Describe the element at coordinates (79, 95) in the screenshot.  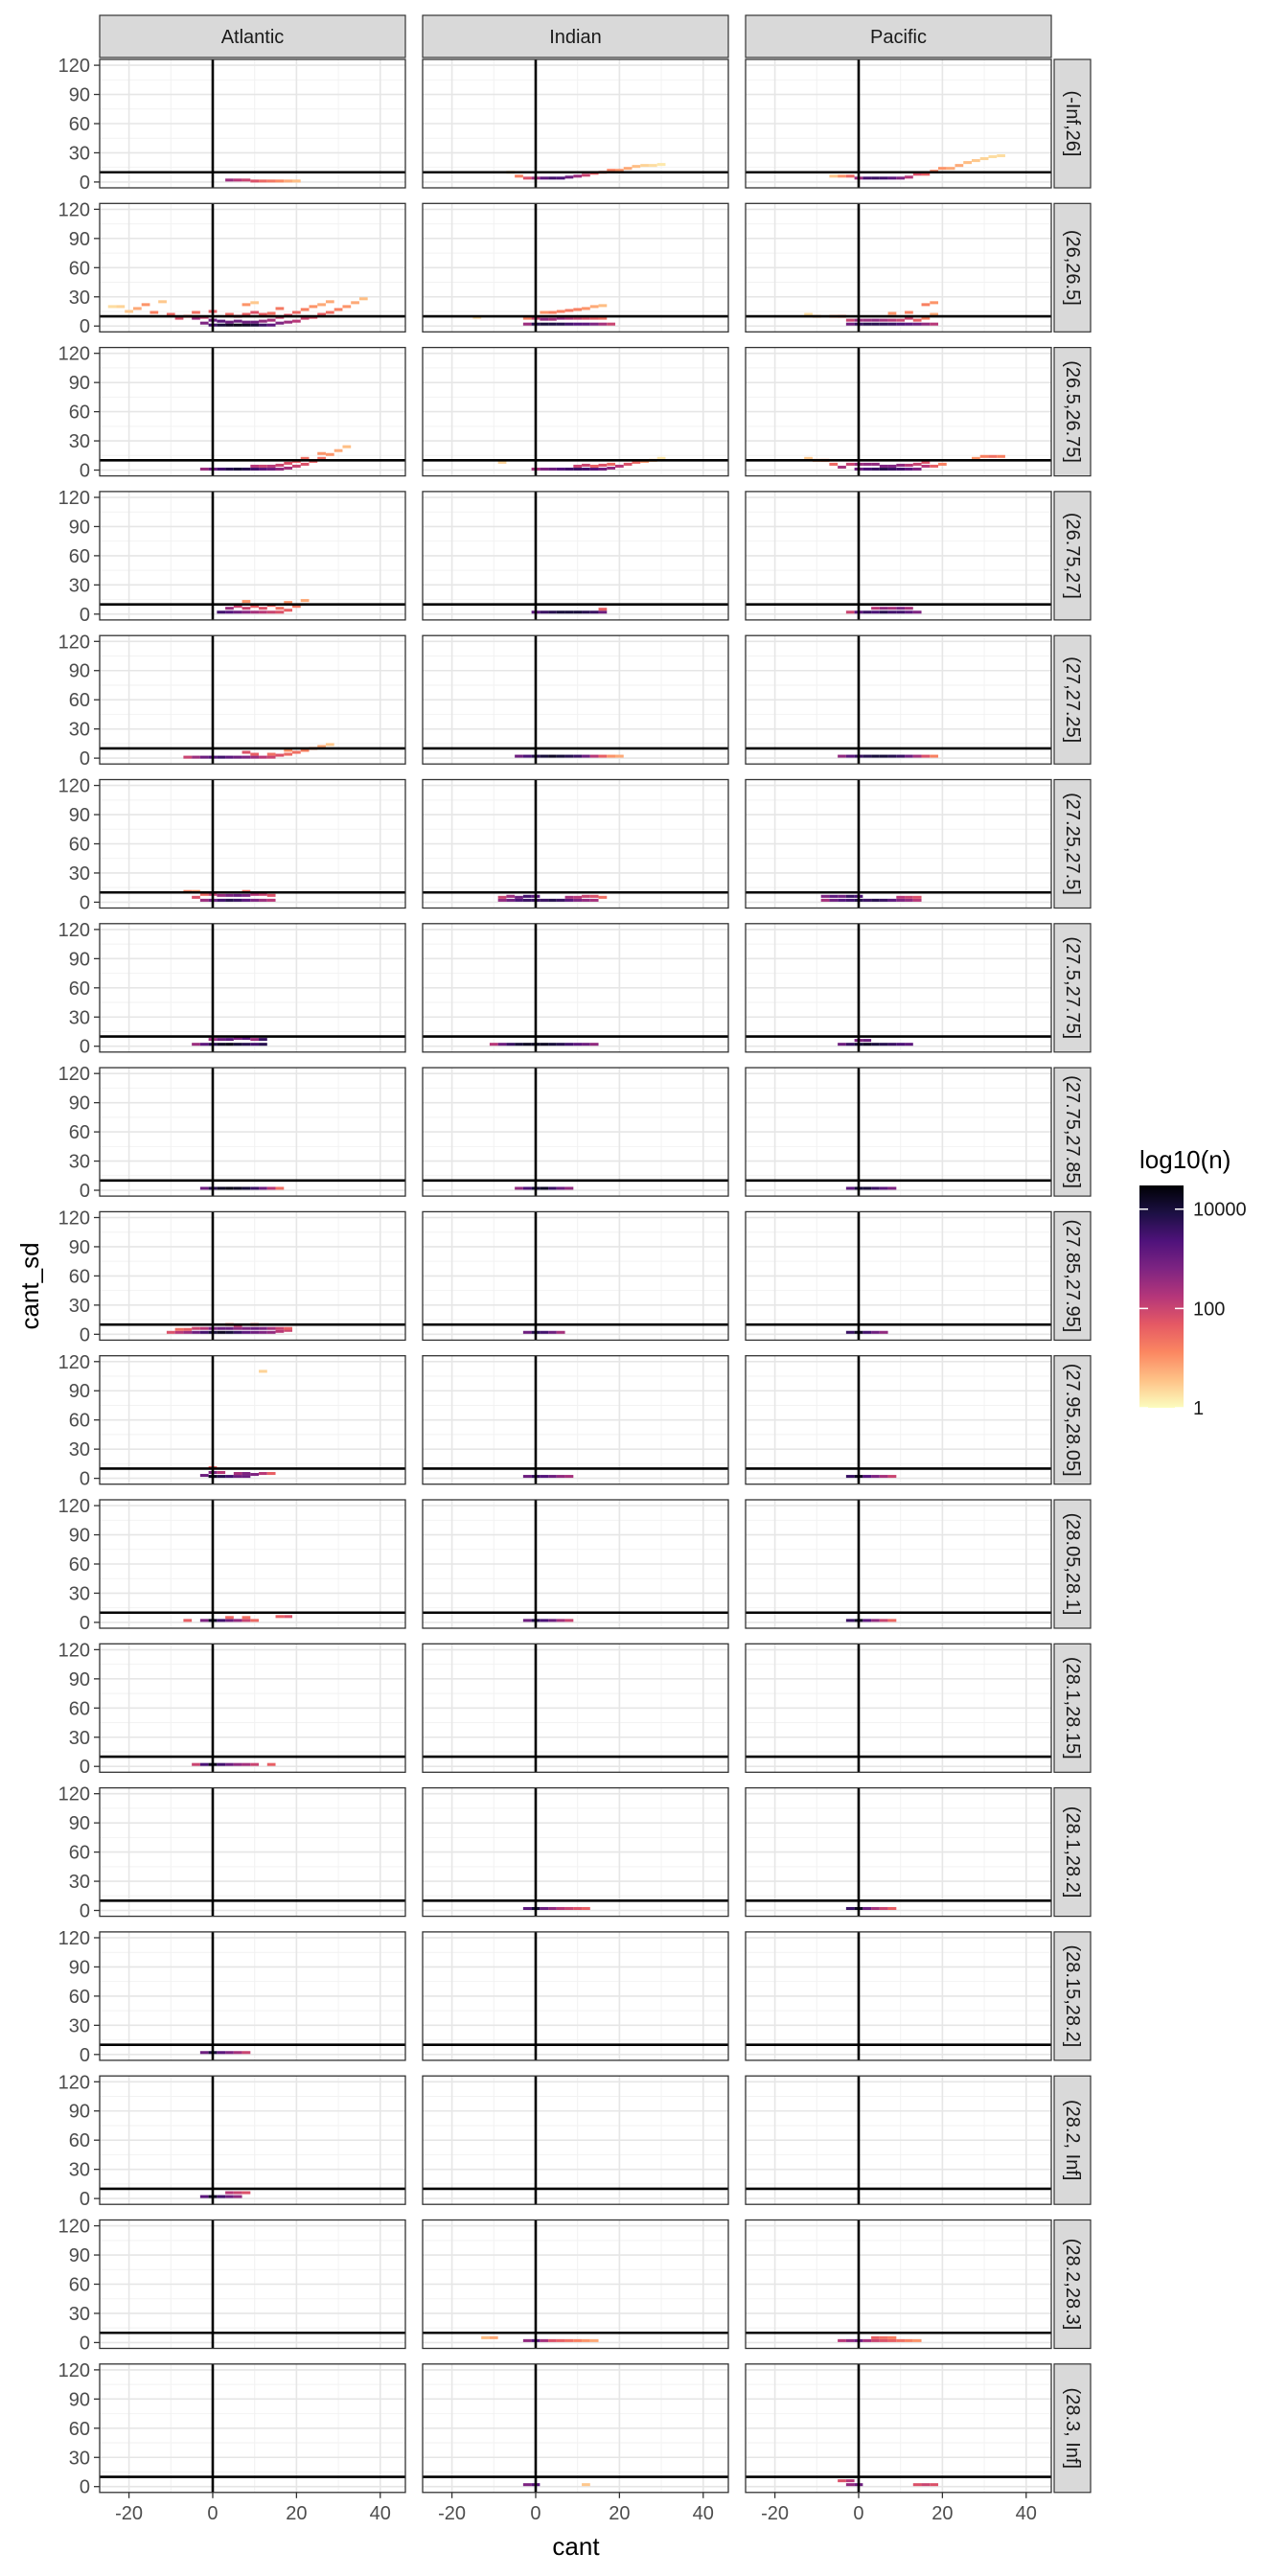
I see `y-tick-label: 90` at that location.